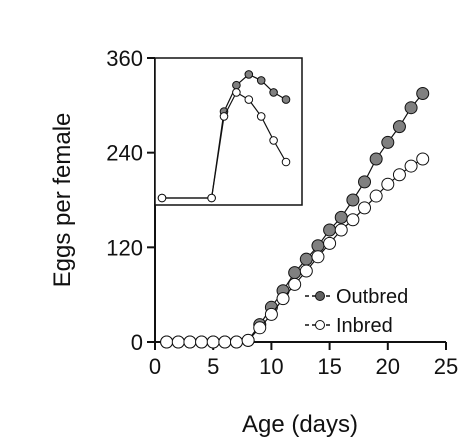  What do you see at coordinates (388, 366) in the screenshot?
I see `x-tick-label-20: 20` at bounding box center [388, 366].